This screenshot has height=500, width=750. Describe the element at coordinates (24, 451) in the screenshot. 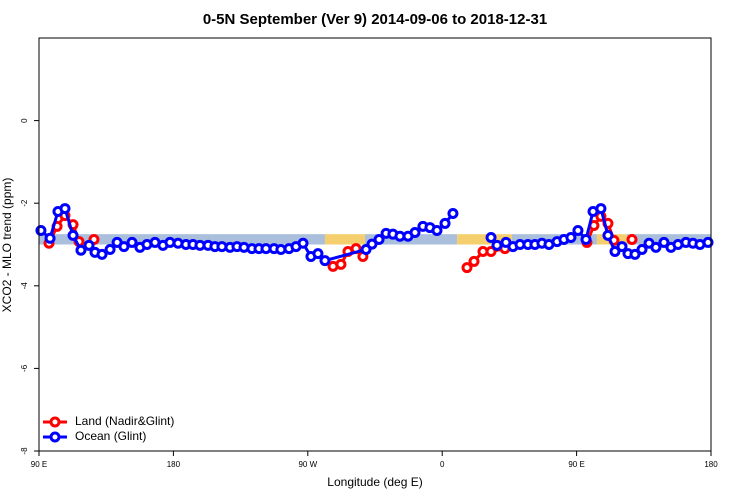

I see `y-tick-label: -8` at that location.